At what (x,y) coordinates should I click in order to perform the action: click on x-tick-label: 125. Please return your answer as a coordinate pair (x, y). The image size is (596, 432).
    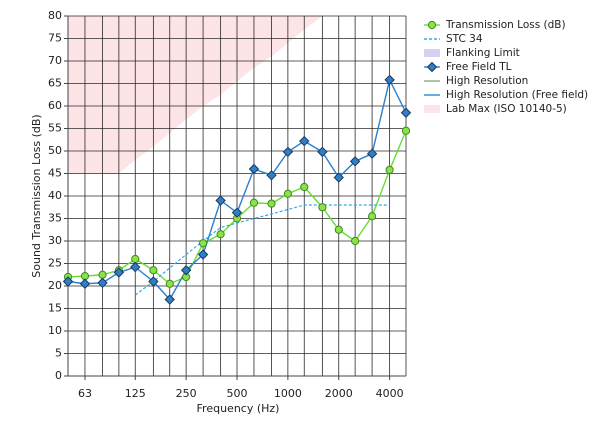
    Looking at the image, I should click on (135, 393).